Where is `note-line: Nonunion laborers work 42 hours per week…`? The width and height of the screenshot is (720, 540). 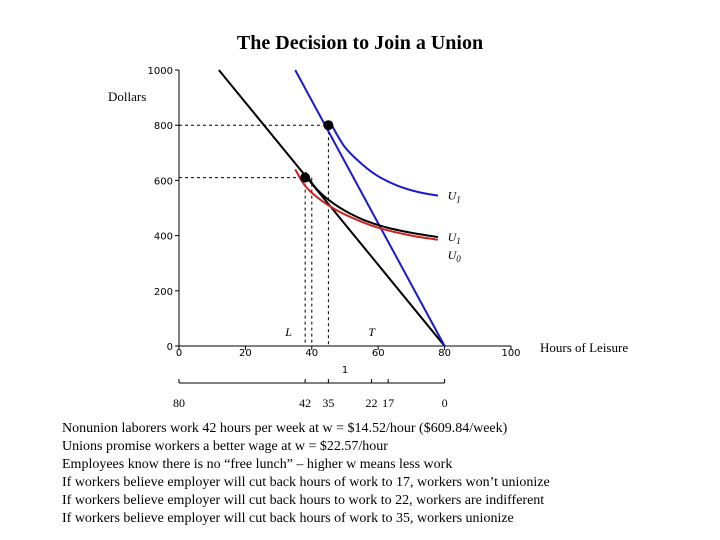
note-line: Nonunion laborers work 42 hours per week… is located at coordinates (285, 428).